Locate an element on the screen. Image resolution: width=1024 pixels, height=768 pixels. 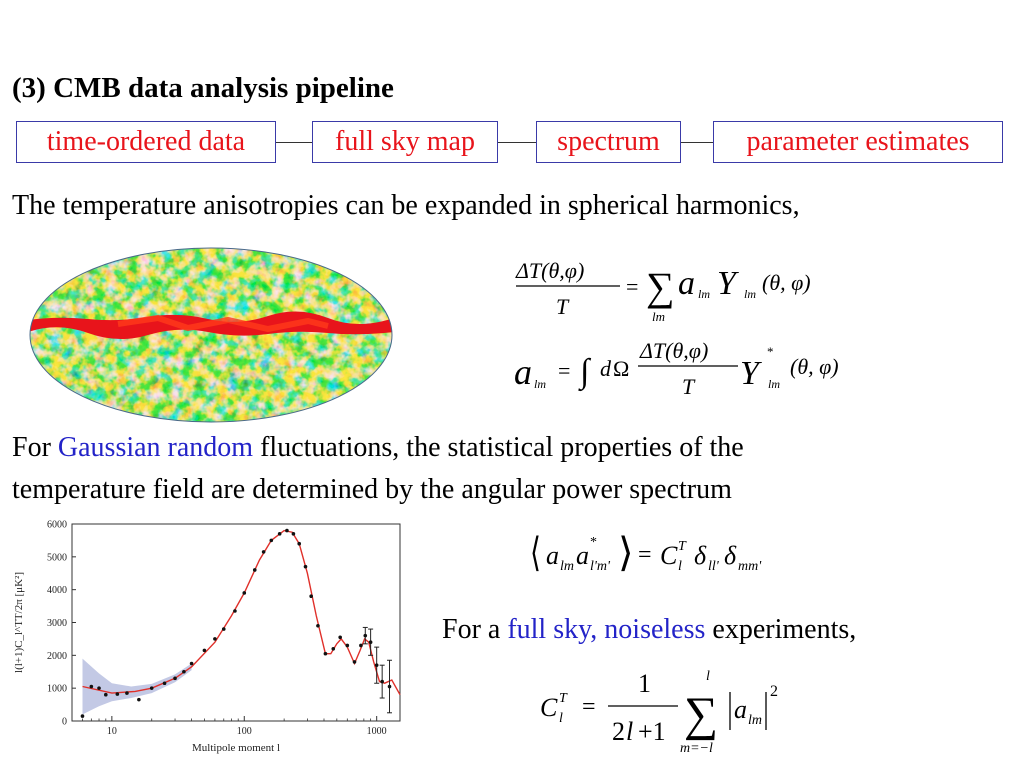
cmb-sky-map is located at coordinates (211, 335).